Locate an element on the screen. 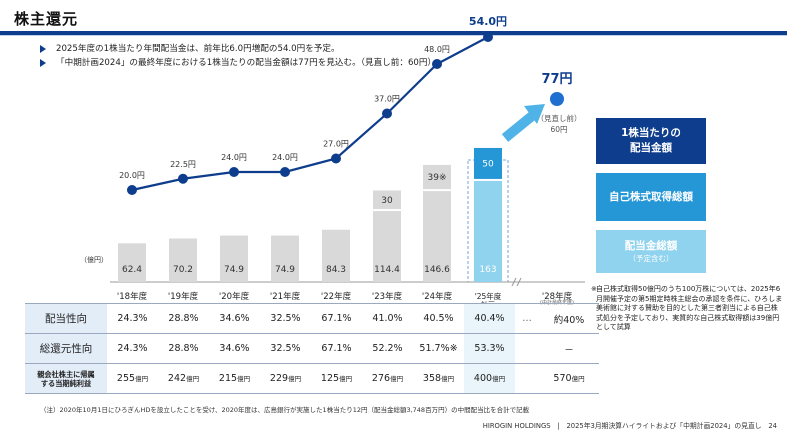 The width and height of the screenshot is (787, 431). table-cell: 40.5% is located at coordinates (438, 318).